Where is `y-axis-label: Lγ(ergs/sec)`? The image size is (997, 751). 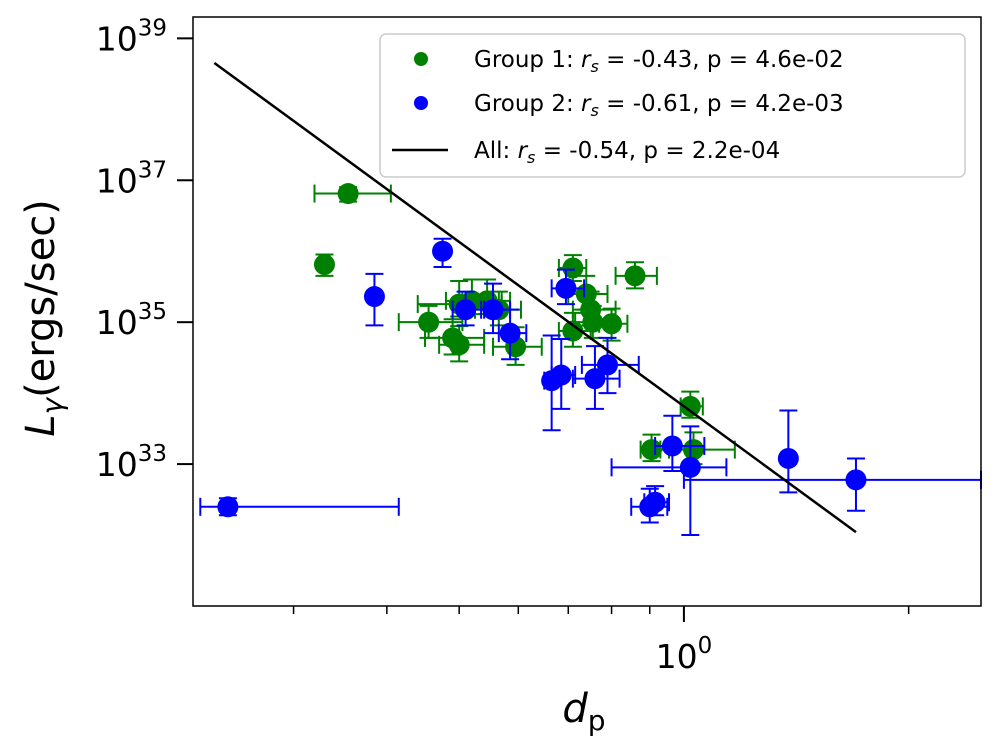 y-axis-label: Lγ(ergs/sec) is located at coordinates (43, 318).